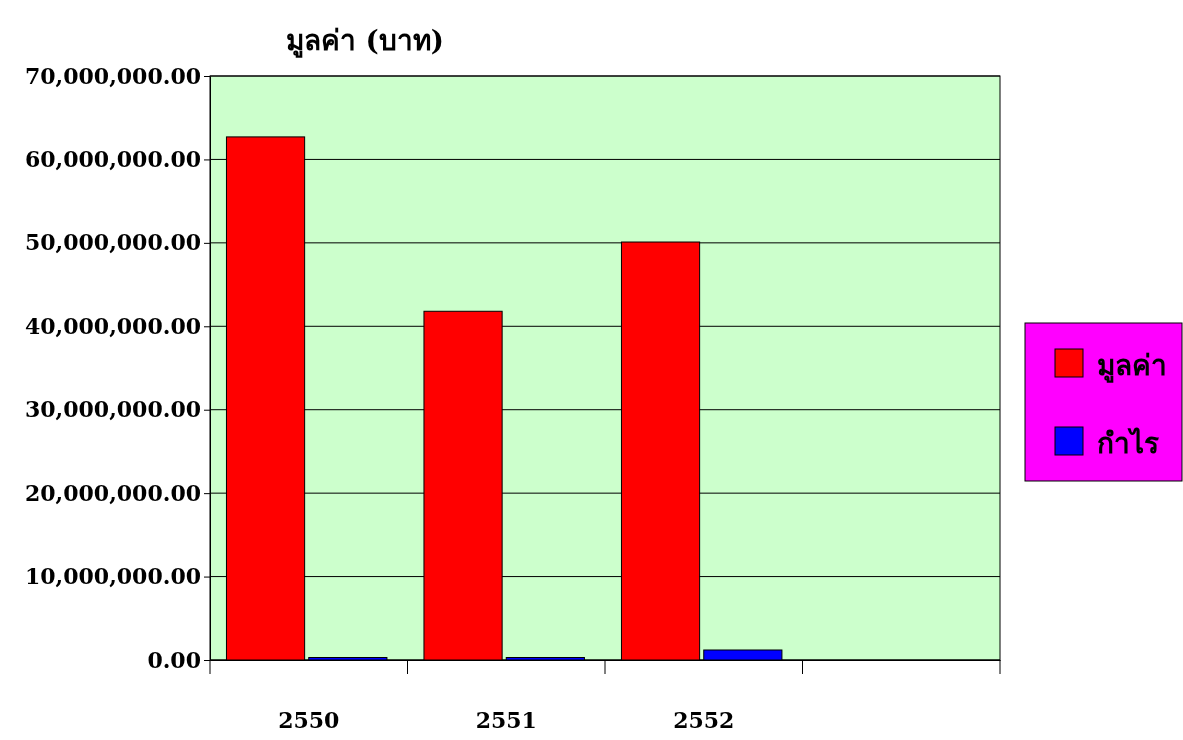 Image resolution: width=1183 pixels, height=740 pixels. What do you see at coordinates (112, 492) in the screenshot?
I see `y-tick-label: 20,000,000.00` at bounding box center [112, 492].